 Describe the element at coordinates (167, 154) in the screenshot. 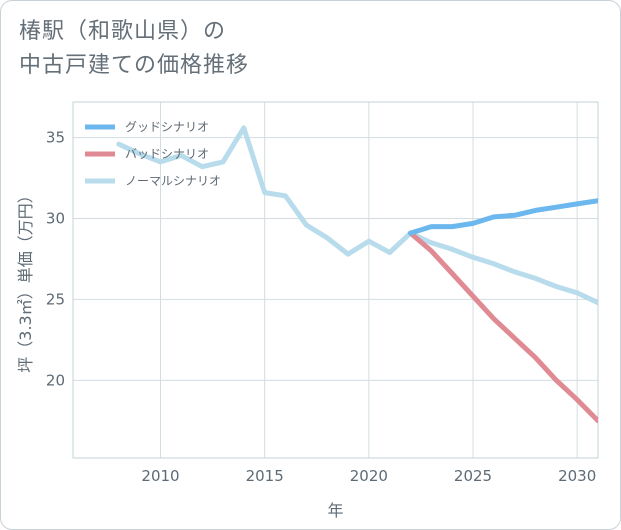

I see `legend-bad-label: バッドシナリオ` at that location.